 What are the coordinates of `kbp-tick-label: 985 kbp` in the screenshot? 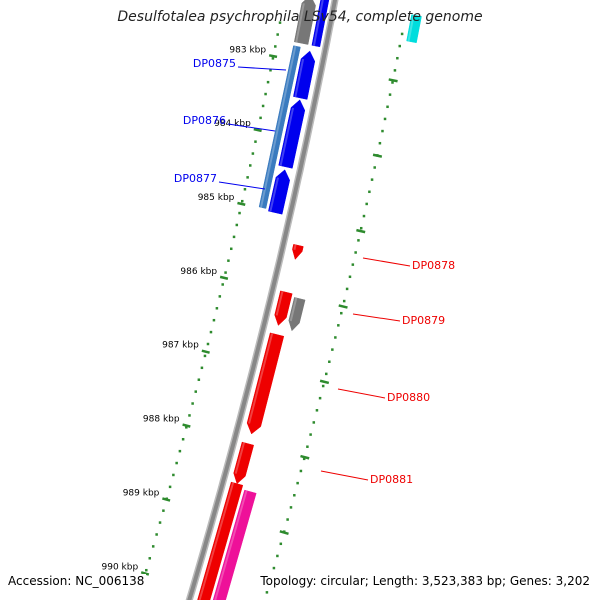 It's located at (216, 198).